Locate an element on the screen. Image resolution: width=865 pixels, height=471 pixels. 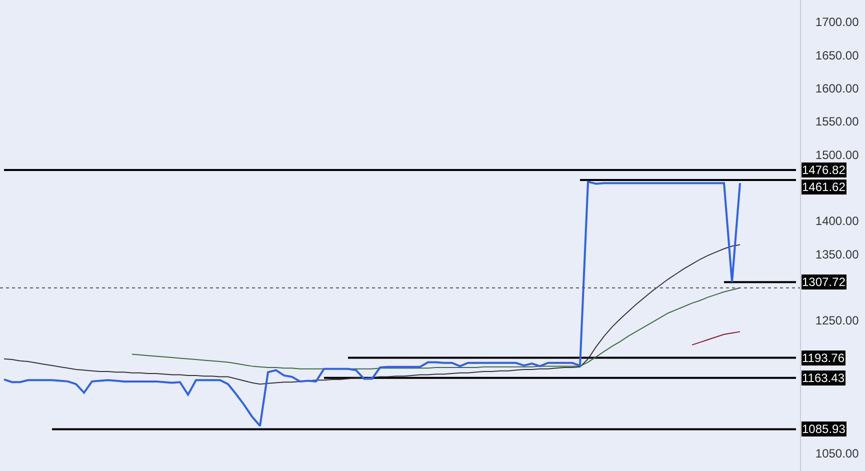
data-label: 1307.72 is located at coordinates (824, 282).